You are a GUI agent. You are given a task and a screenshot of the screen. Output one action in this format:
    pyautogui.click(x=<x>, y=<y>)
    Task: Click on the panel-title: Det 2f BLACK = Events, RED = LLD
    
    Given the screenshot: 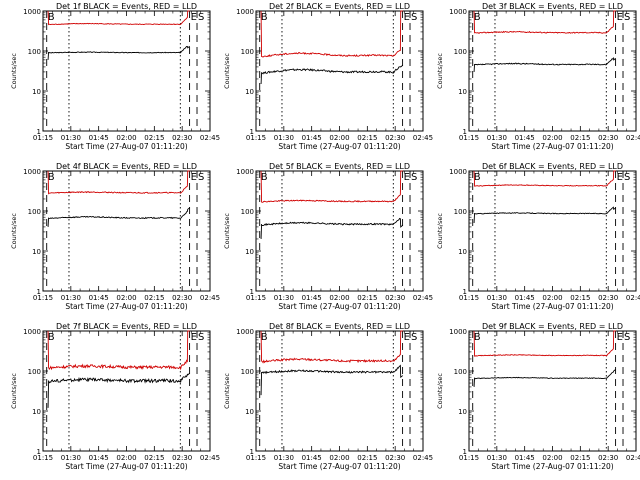 What is the action you would take?
    pyautogui.click(x=339, y=6)
    